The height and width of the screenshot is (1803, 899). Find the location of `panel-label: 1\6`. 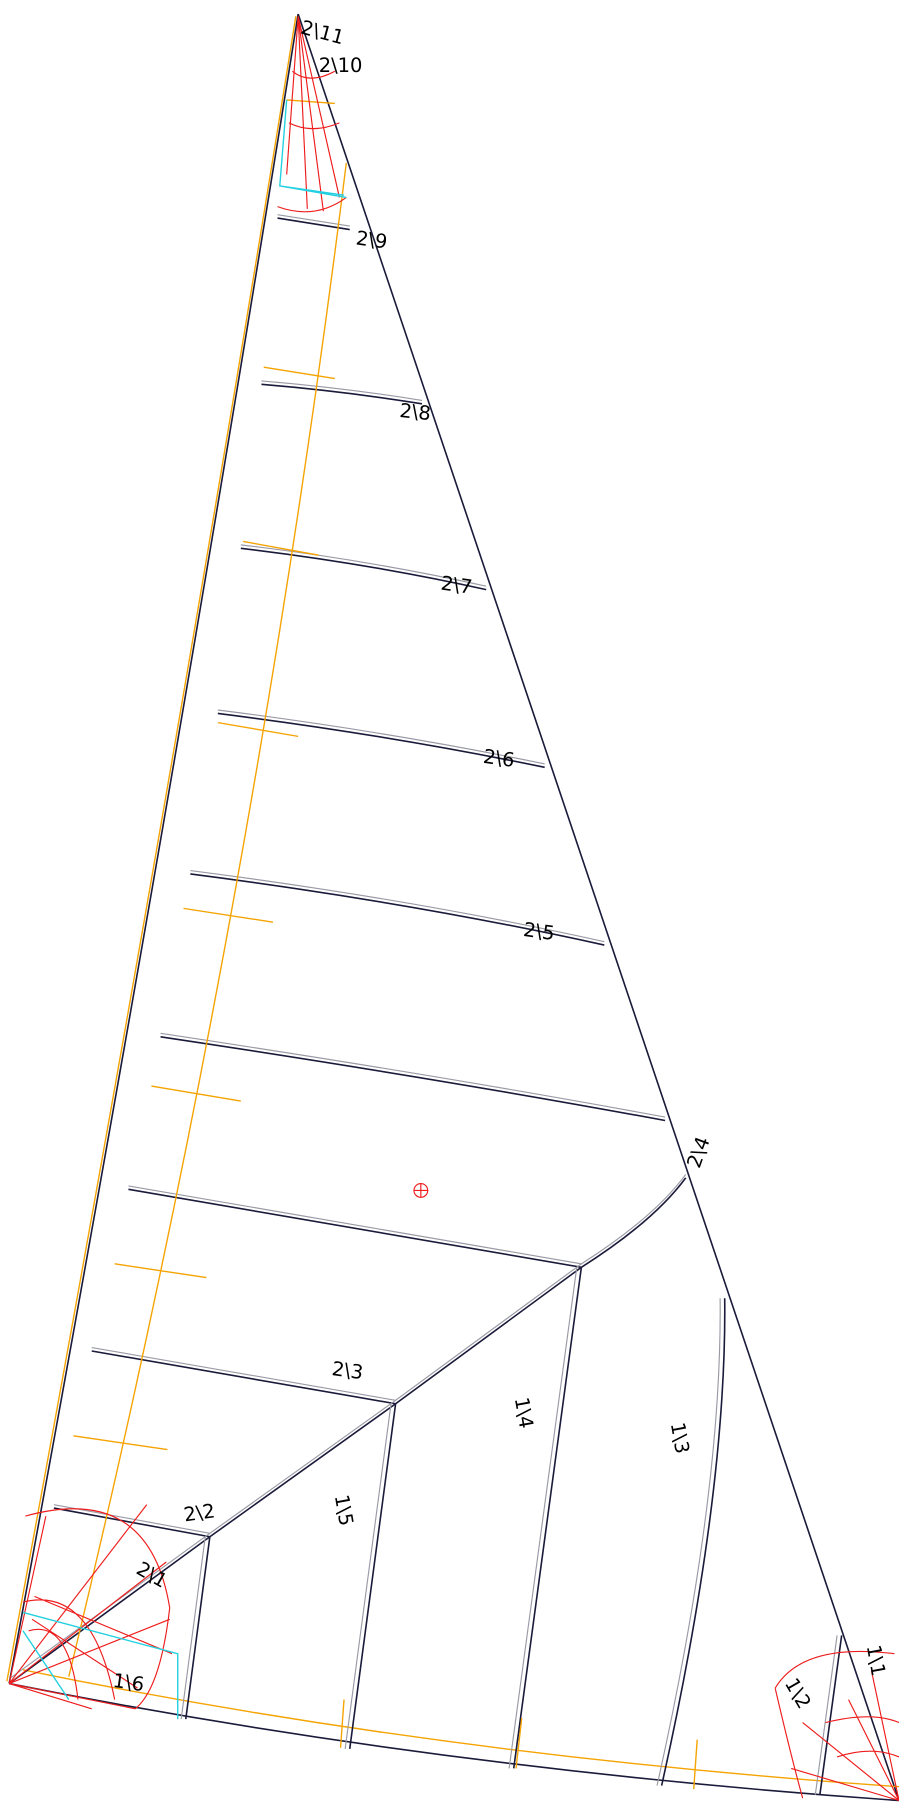

panel-label: 1\6 is located at coordinates (128, 1682).